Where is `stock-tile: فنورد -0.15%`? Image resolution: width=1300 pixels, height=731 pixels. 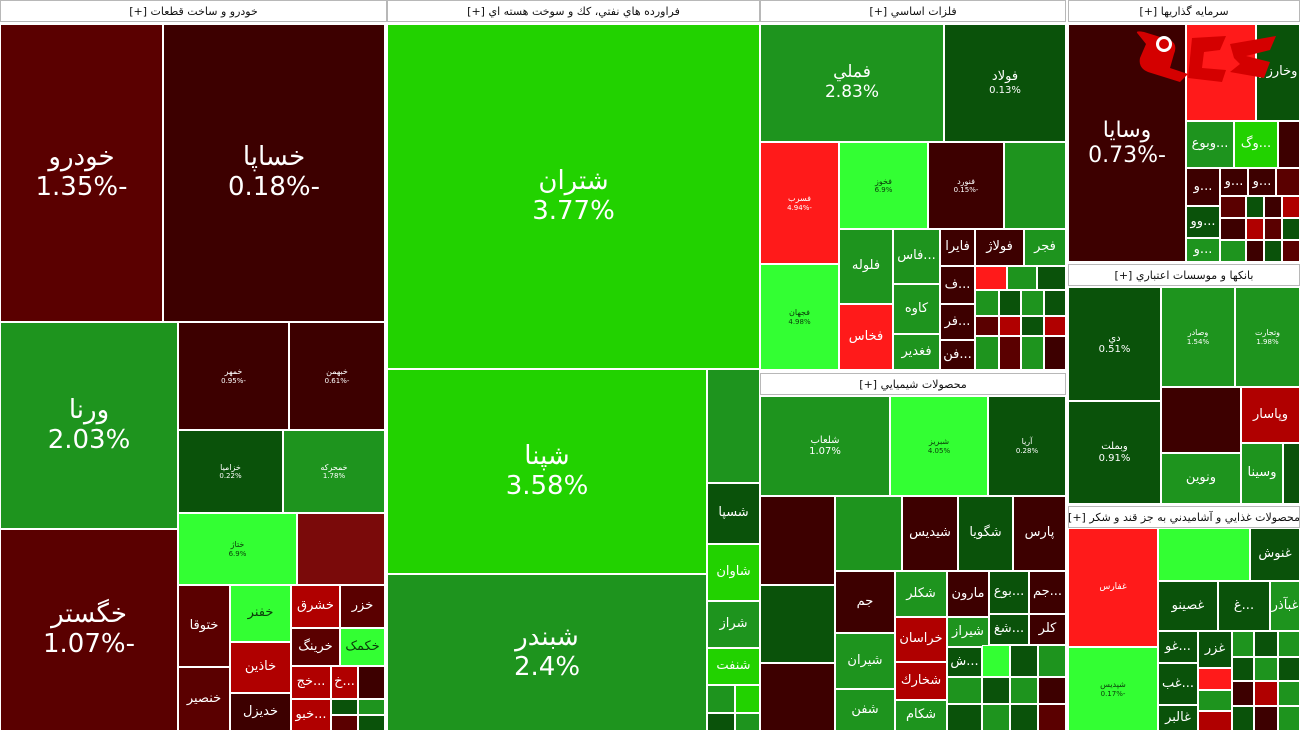 stock-tile: فنورد -0.15% is located at coordinates (966, 185).